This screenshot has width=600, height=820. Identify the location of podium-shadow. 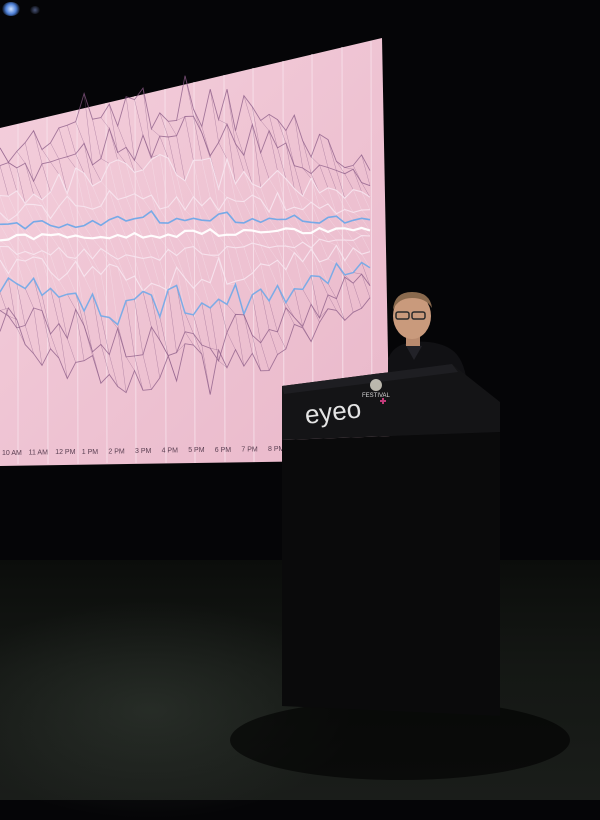
(400, 740).